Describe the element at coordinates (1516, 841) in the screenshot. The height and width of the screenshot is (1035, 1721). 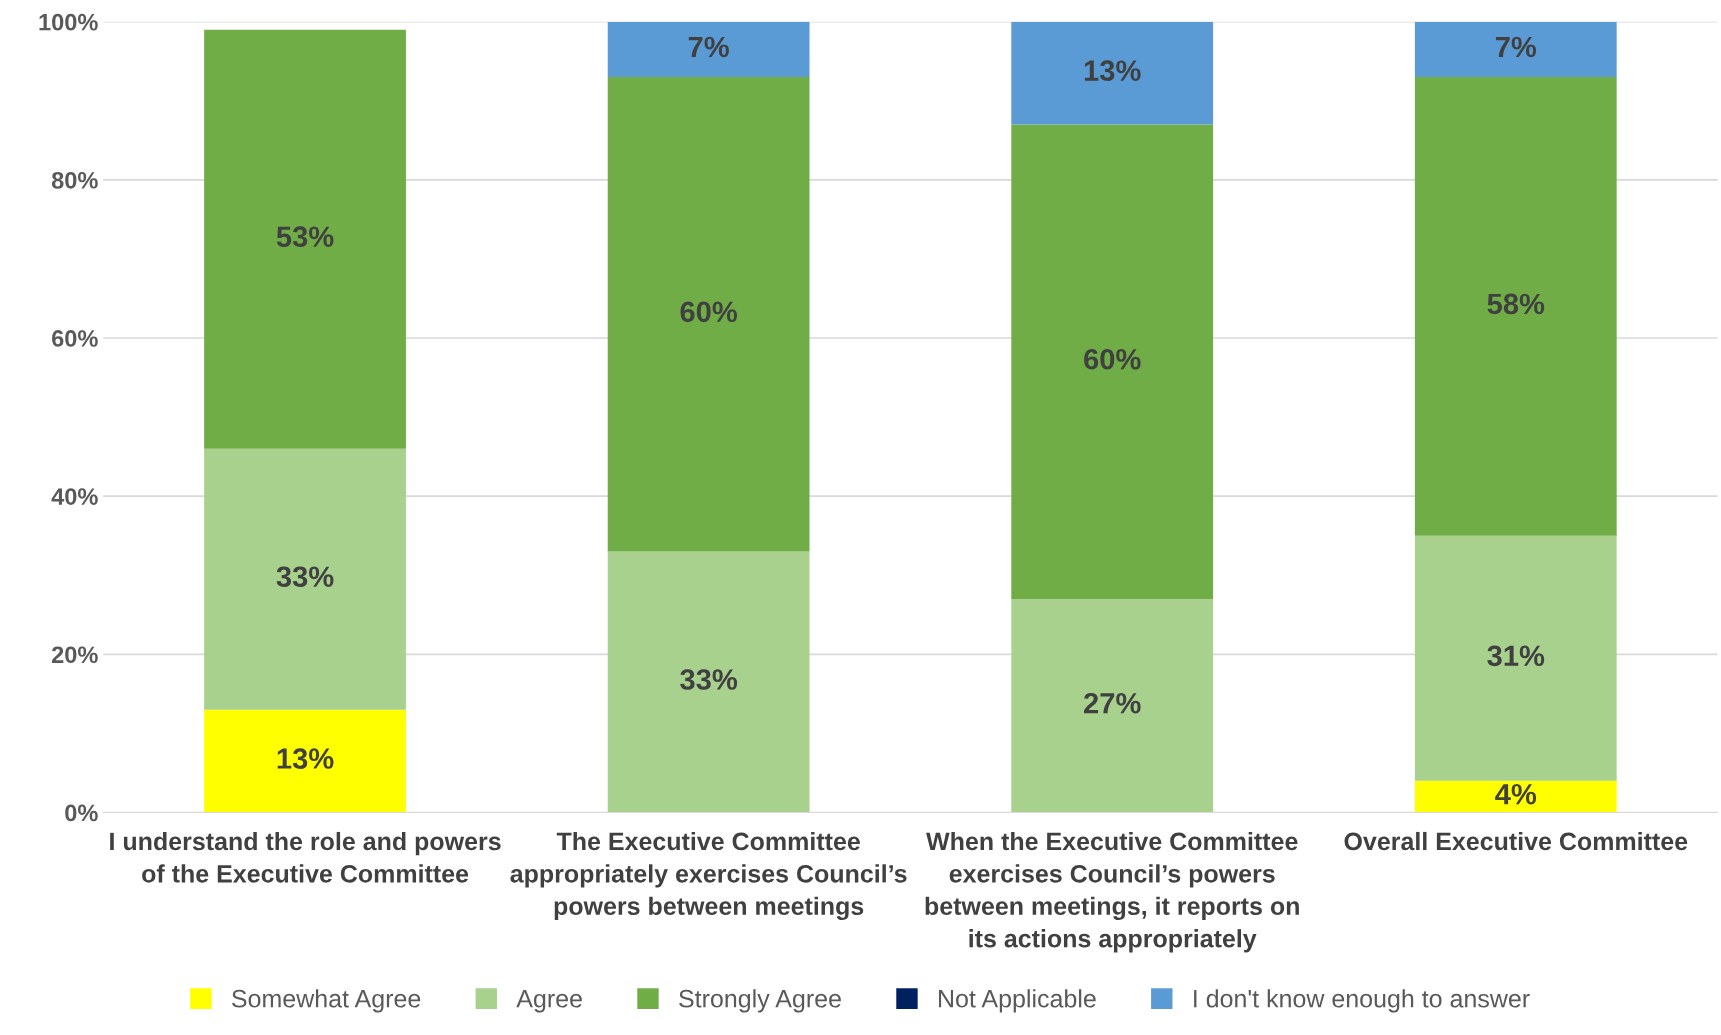
I see `x-tick-label: Overall Executive Committee` at that location.